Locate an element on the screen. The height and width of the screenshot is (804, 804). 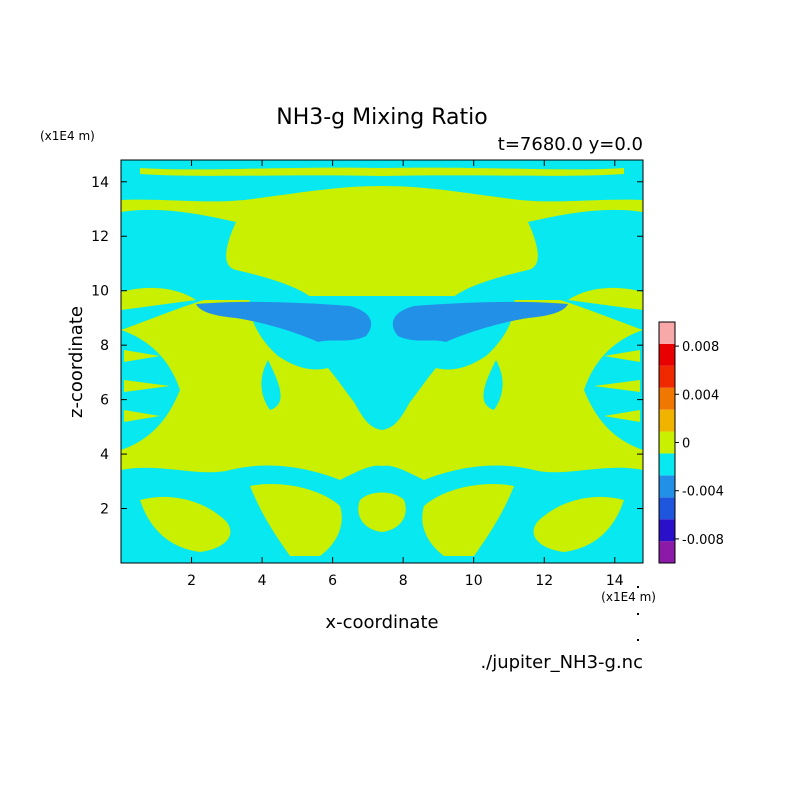
colorbar-tick-label: -0.004 is located at coordinates (703, 492).